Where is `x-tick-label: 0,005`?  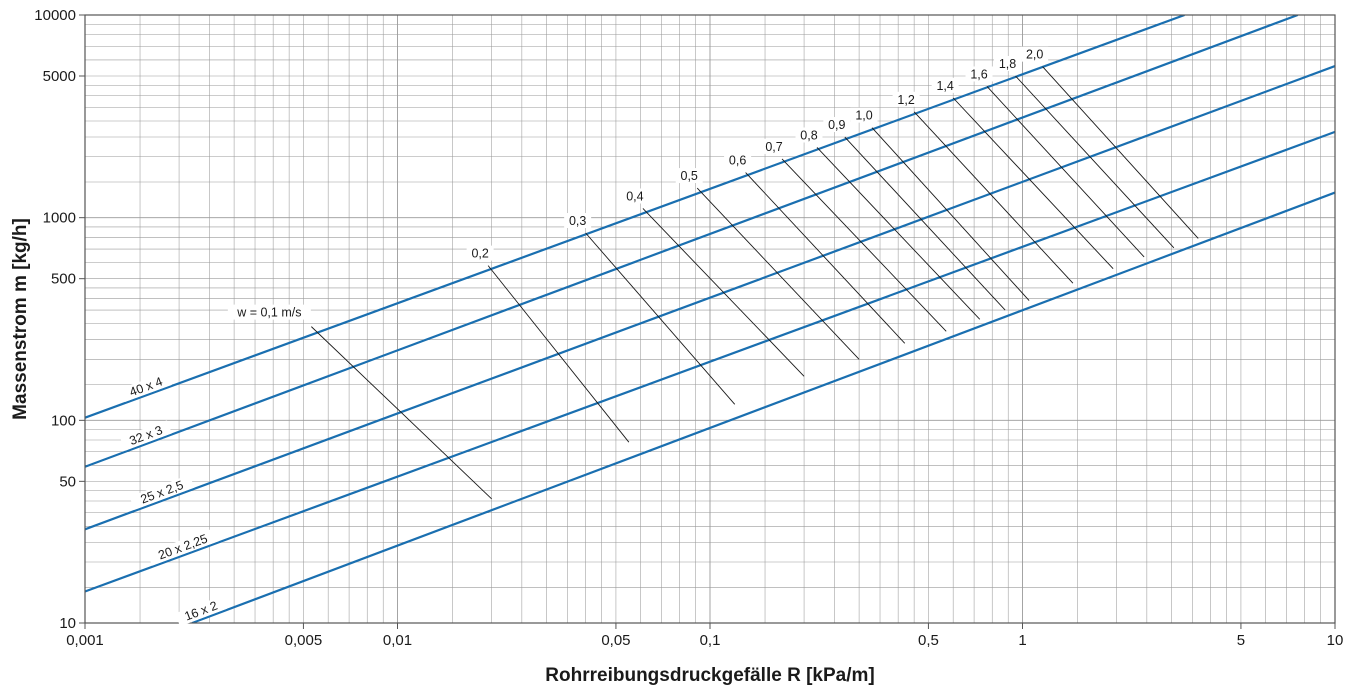
x-tick-label: 0,005 is located at coordinates (304, 640).